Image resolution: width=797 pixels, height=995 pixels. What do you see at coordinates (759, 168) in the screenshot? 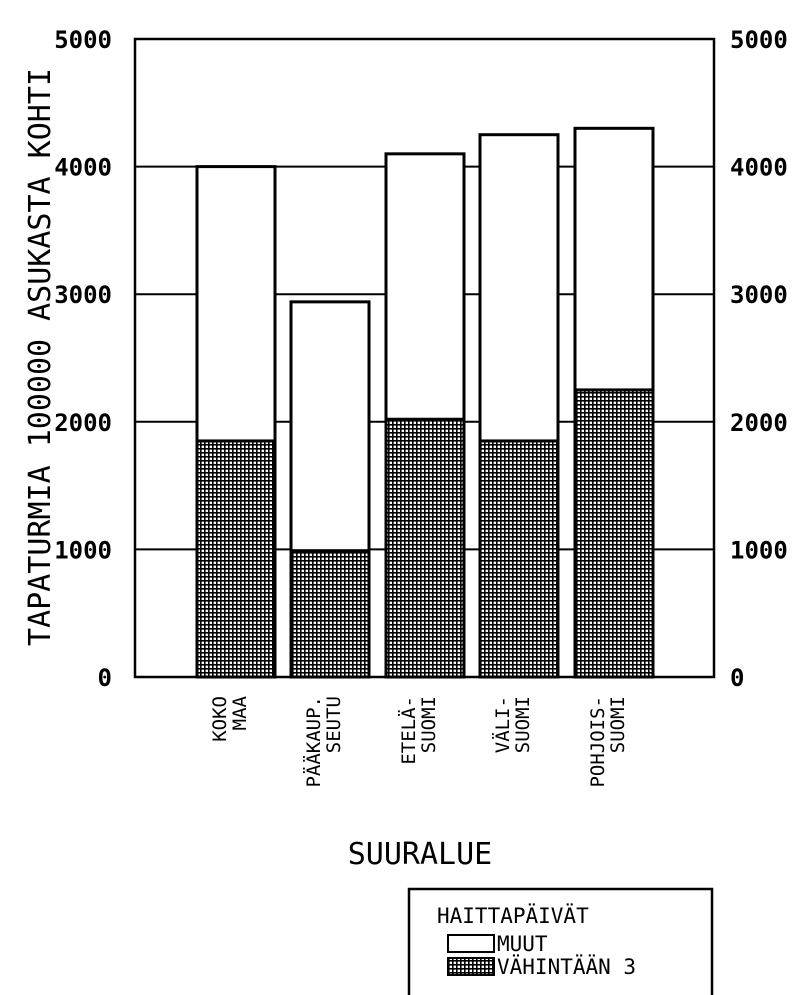
I see `y-tick-label-right: 4000` at bounding box center [759, 168].